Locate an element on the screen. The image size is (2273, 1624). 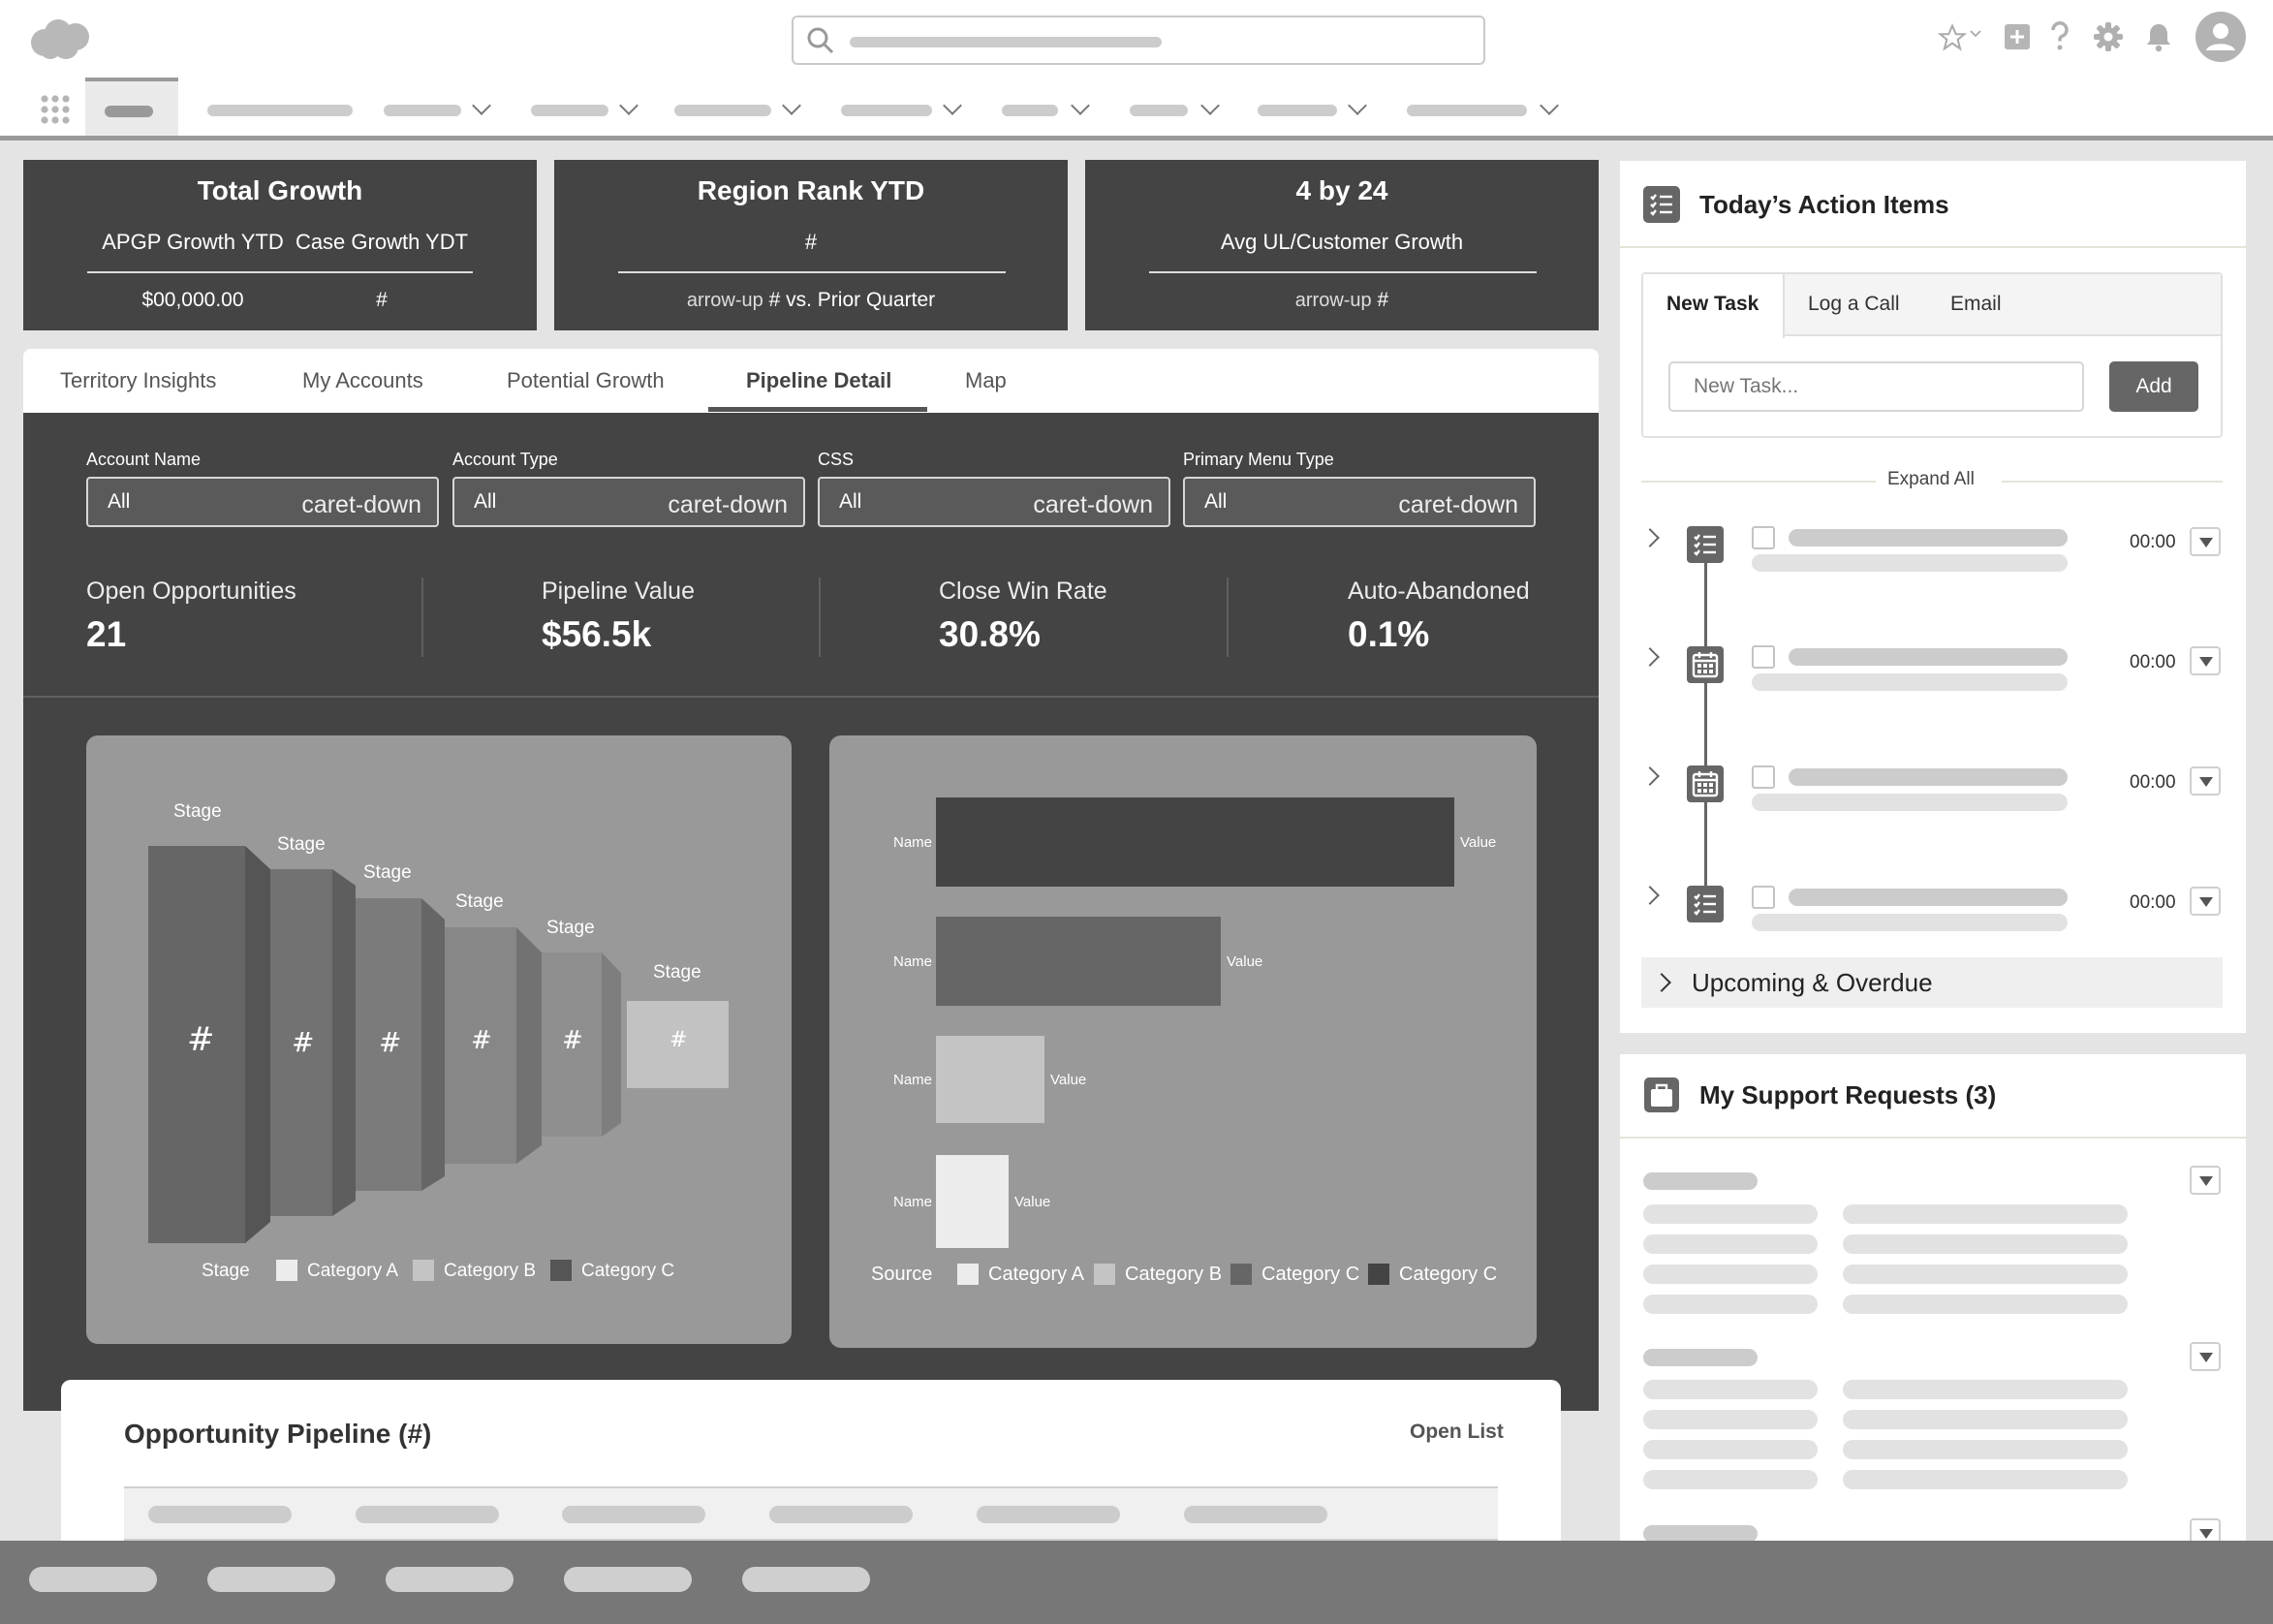
bar-name-label: Name is located at coordinates (913, 1202).